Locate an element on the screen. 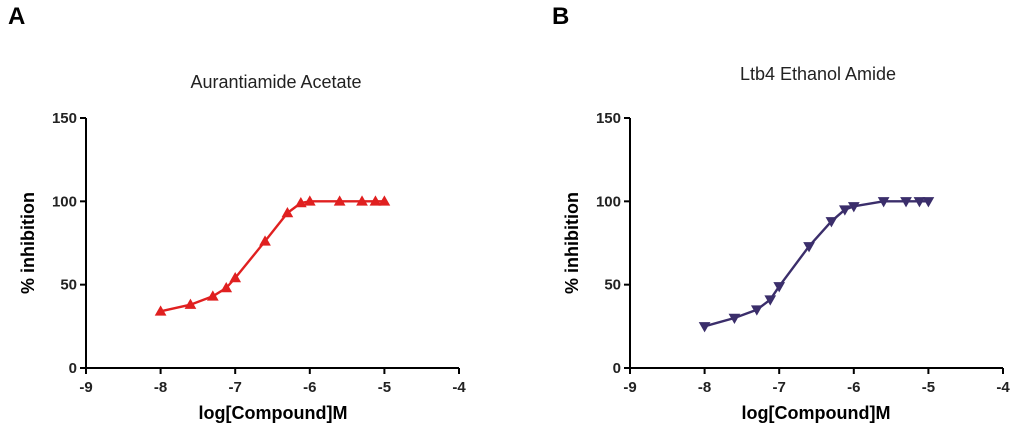  y-tick-label-b: 150 is located at coordinates (608, 118).